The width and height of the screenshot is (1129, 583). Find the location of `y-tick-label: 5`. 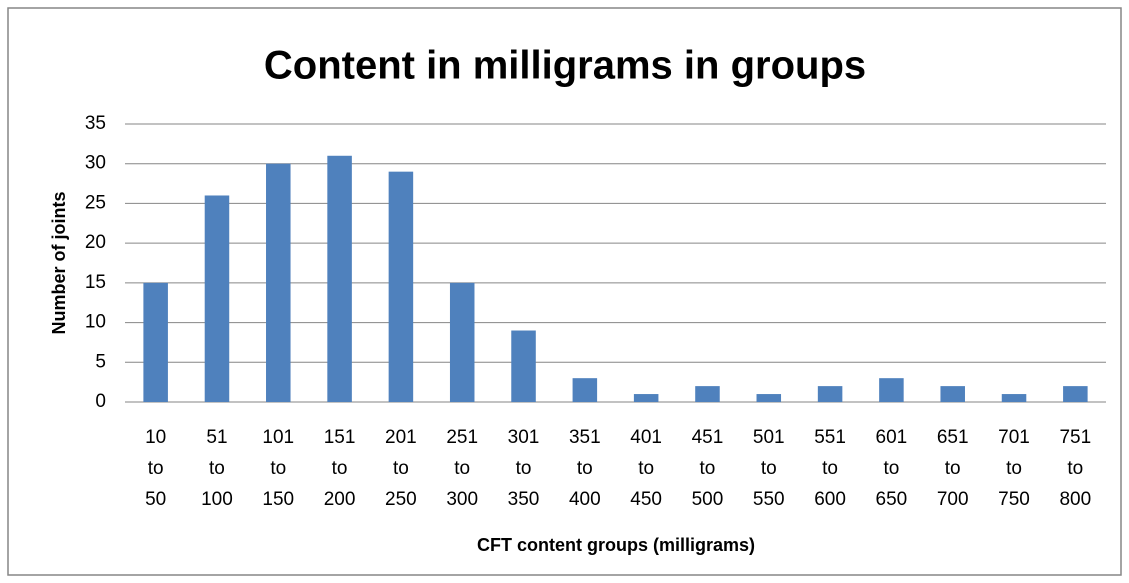

y-tick-label: 5 is located at coordinates (100, 361).